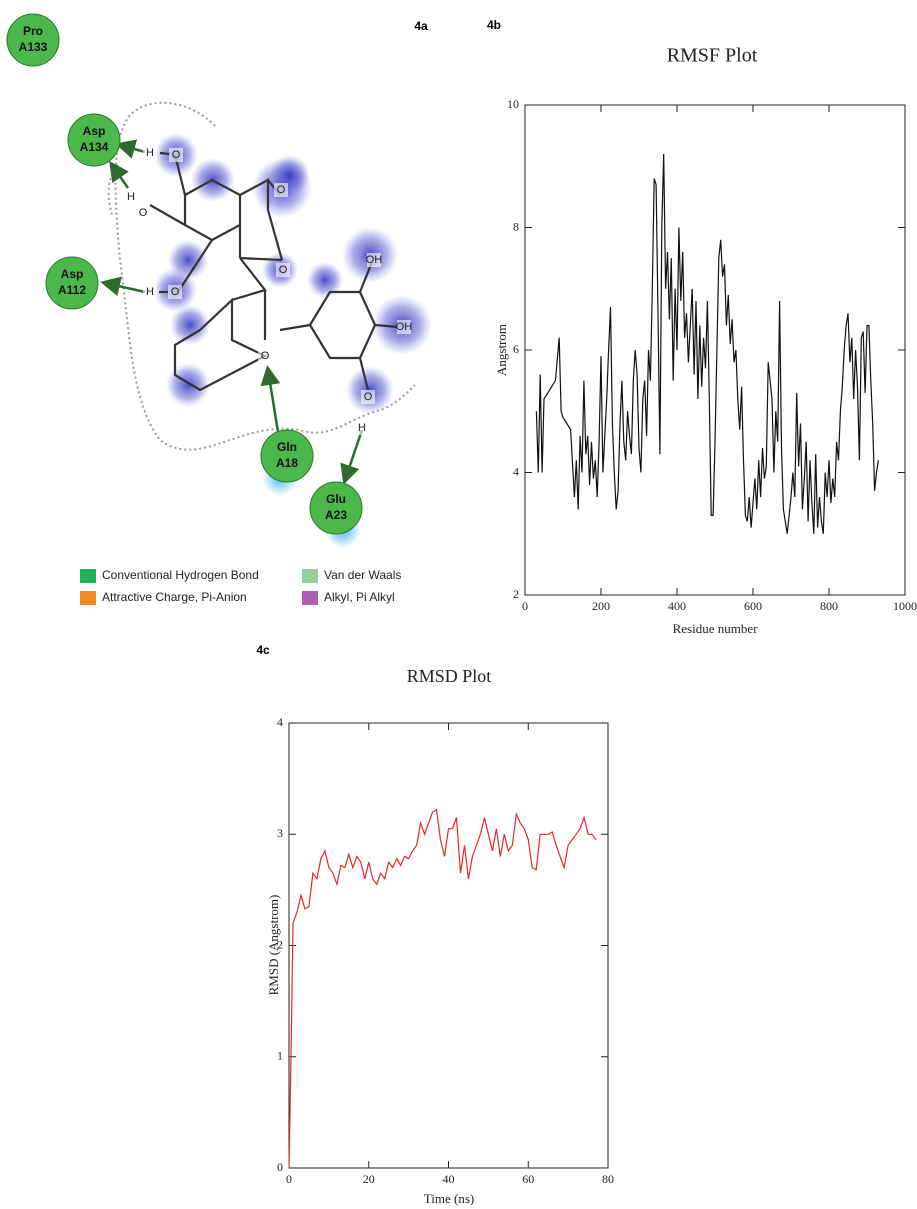 The image size is (917, 1209). What do you see at coordinates (273, 945) in the screenshot?
I see `y-axis-label: RMSD (Angstrom)` at bounding box center [273, 945].